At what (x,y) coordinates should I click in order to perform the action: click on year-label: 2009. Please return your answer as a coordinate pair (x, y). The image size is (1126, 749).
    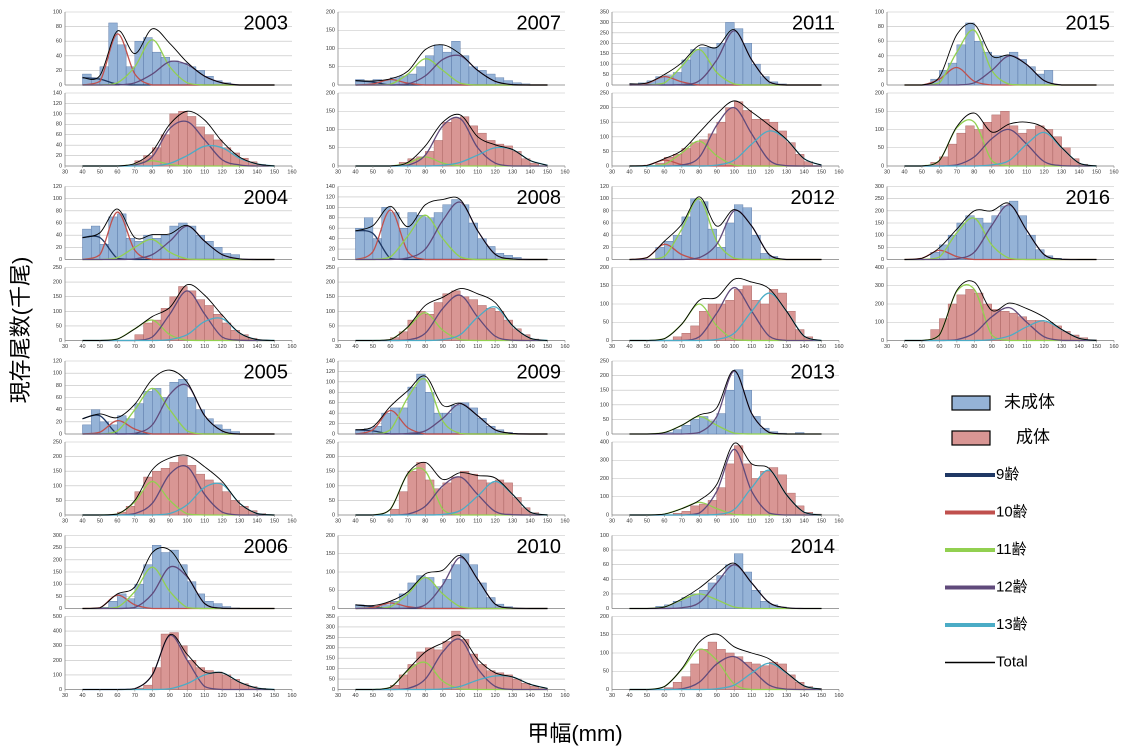
    Looking at the image, I should click on (539, 372).